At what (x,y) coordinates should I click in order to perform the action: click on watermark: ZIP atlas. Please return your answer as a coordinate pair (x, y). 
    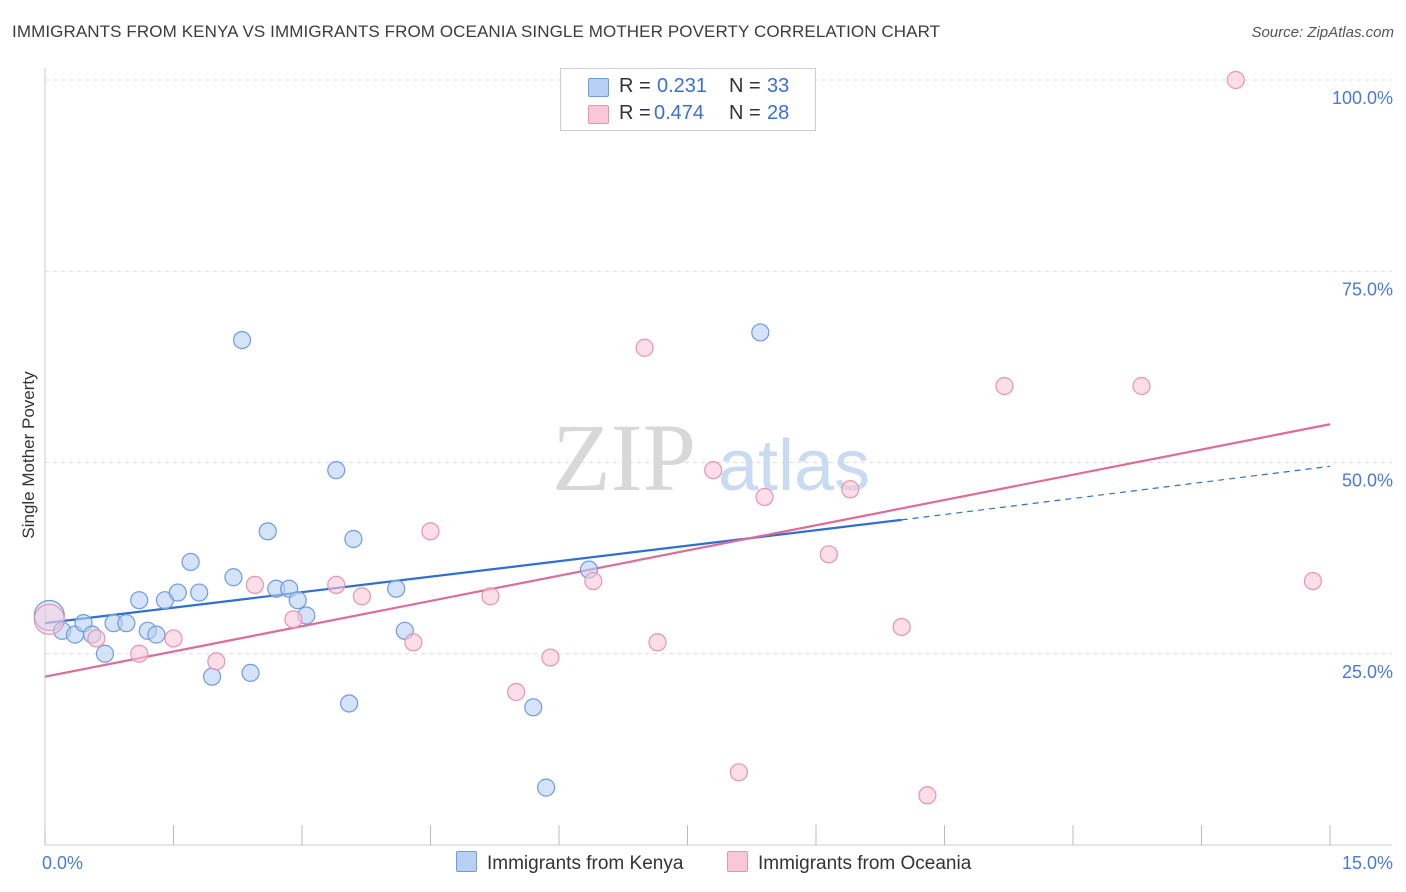
    Looking at the image, I should click on (711, 457).